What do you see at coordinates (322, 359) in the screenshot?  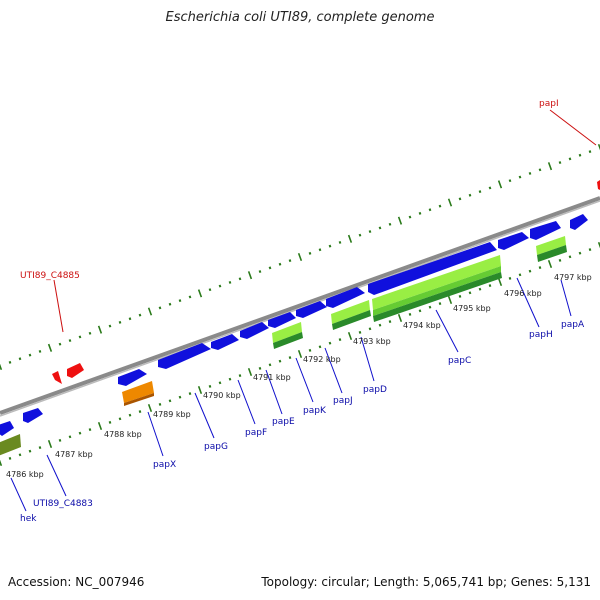 I see `tick-label: 4792 kbp` at bounding box center [322, 359].